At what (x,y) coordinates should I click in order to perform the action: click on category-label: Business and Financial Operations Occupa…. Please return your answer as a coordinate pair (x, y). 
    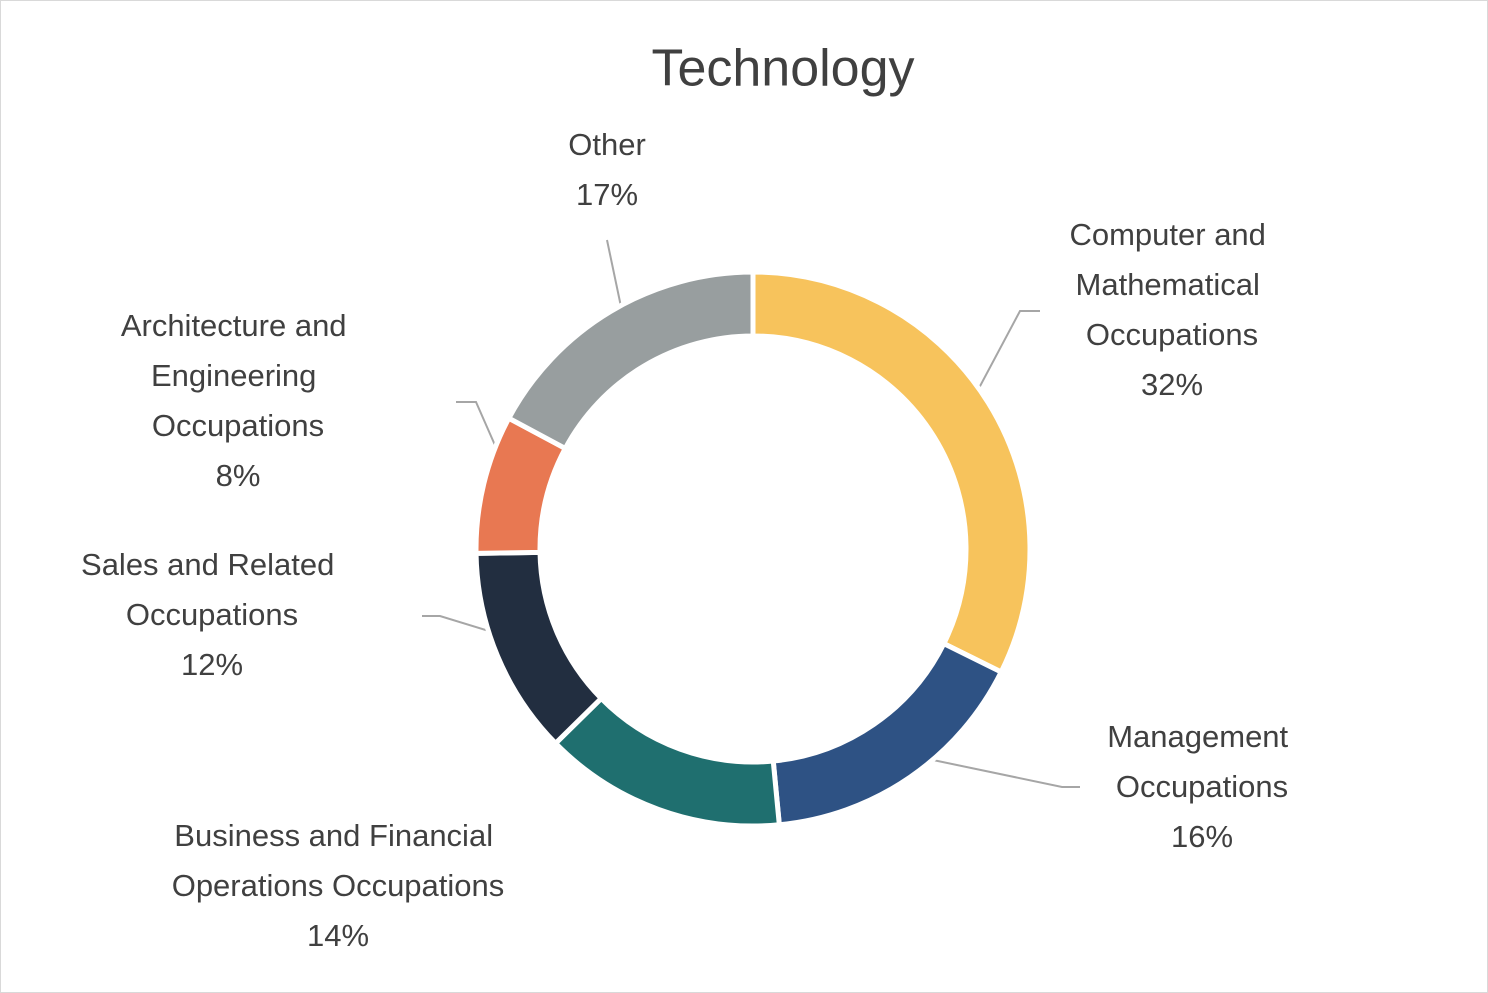
    Looking at the image, I should click on (338, 860).